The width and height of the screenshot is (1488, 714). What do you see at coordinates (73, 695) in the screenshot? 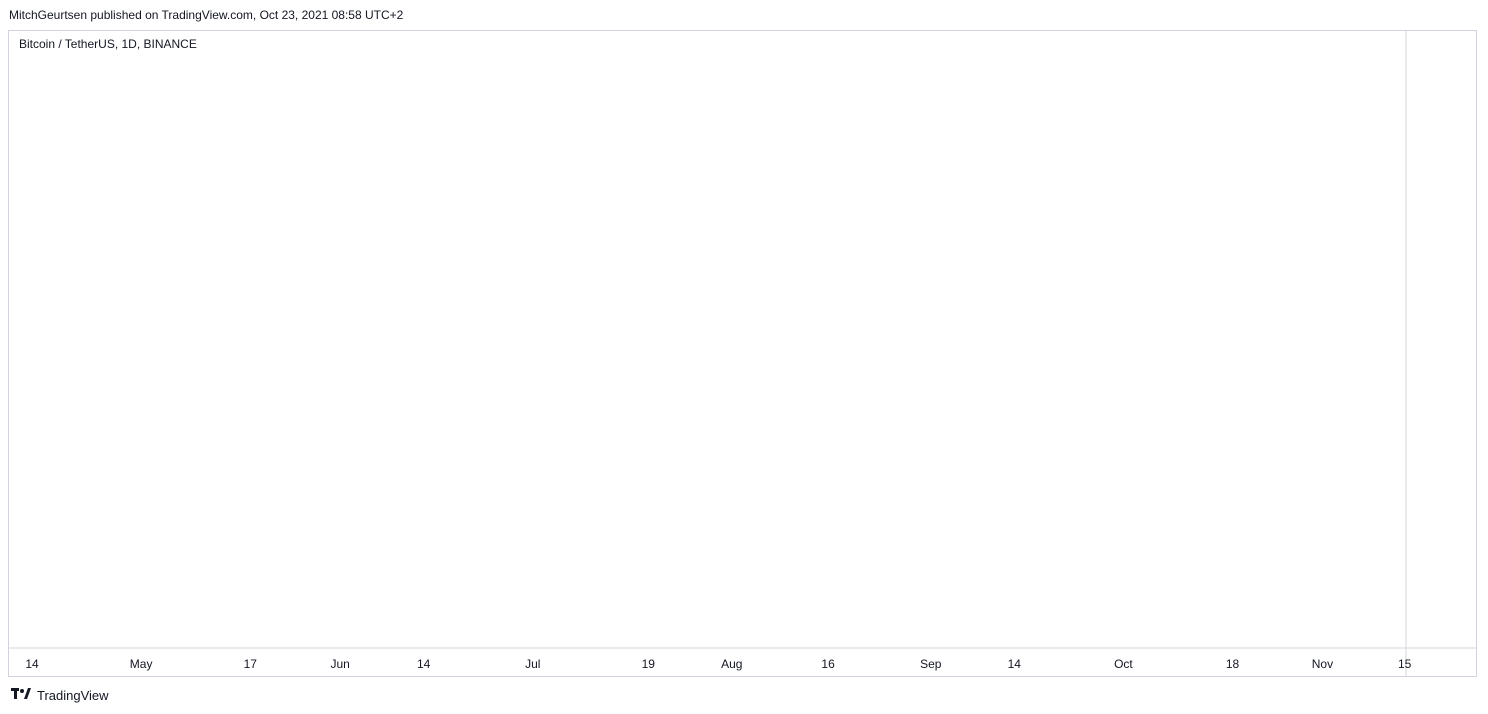
I see `tradingview-logo-text: TradingView` at bounding box center [73, 695].